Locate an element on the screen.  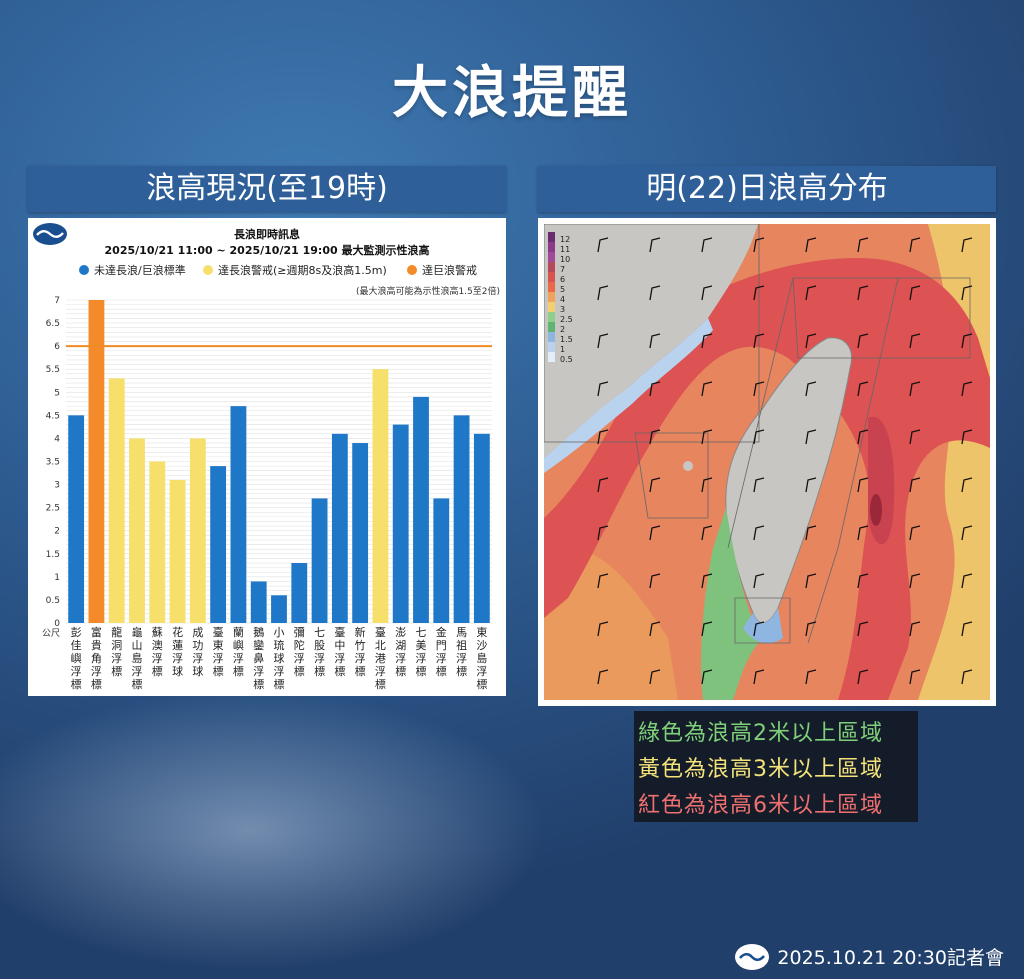
x-tick-label: 澳 is located at coordinates (157, 645).